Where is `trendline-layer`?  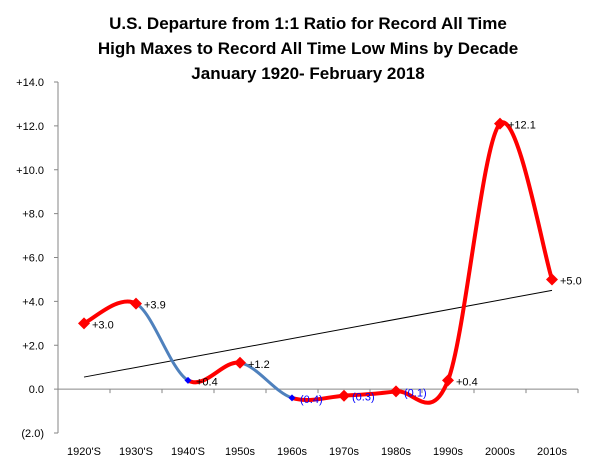 trendline-layer is located at coordinates (318, 333).